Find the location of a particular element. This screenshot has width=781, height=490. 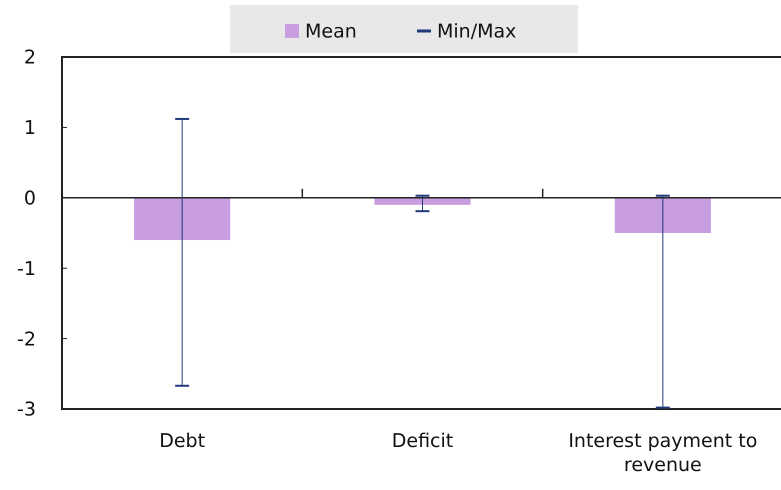

x-tick-label: Deficit is located at coordinates (423, 441).